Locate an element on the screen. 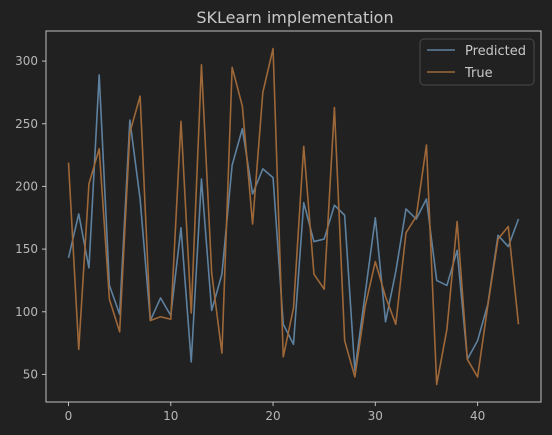 This screenshot has height=435, width=552. y-tick-label: 50 is located at coordinates (30, 374).